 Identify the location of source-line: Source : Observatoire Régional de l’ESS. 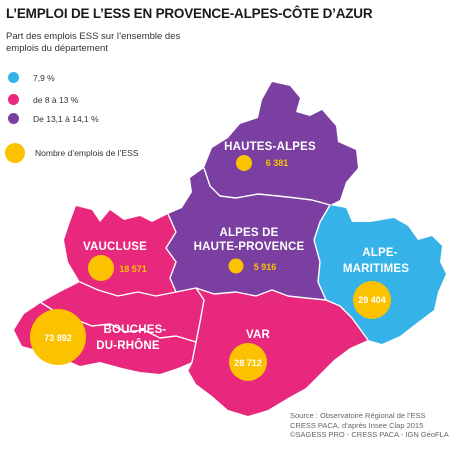
(358, 415).